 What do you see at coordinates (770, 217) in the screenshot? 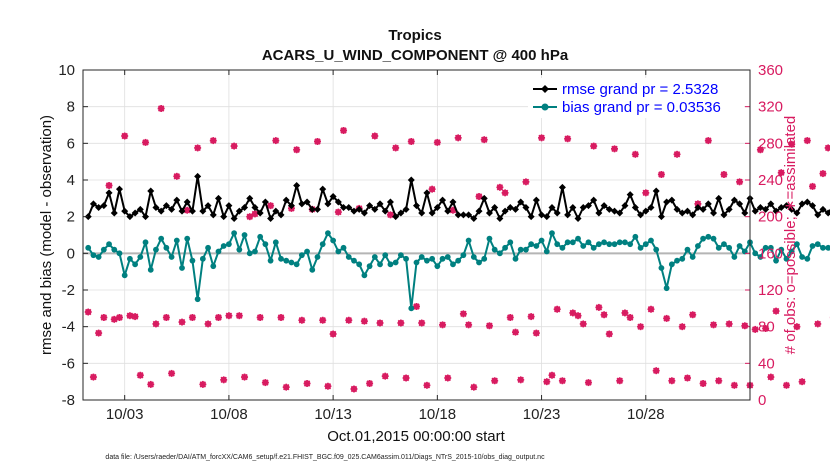
I see `y-right-tick-label: 200` at bounding box center [770, 217].